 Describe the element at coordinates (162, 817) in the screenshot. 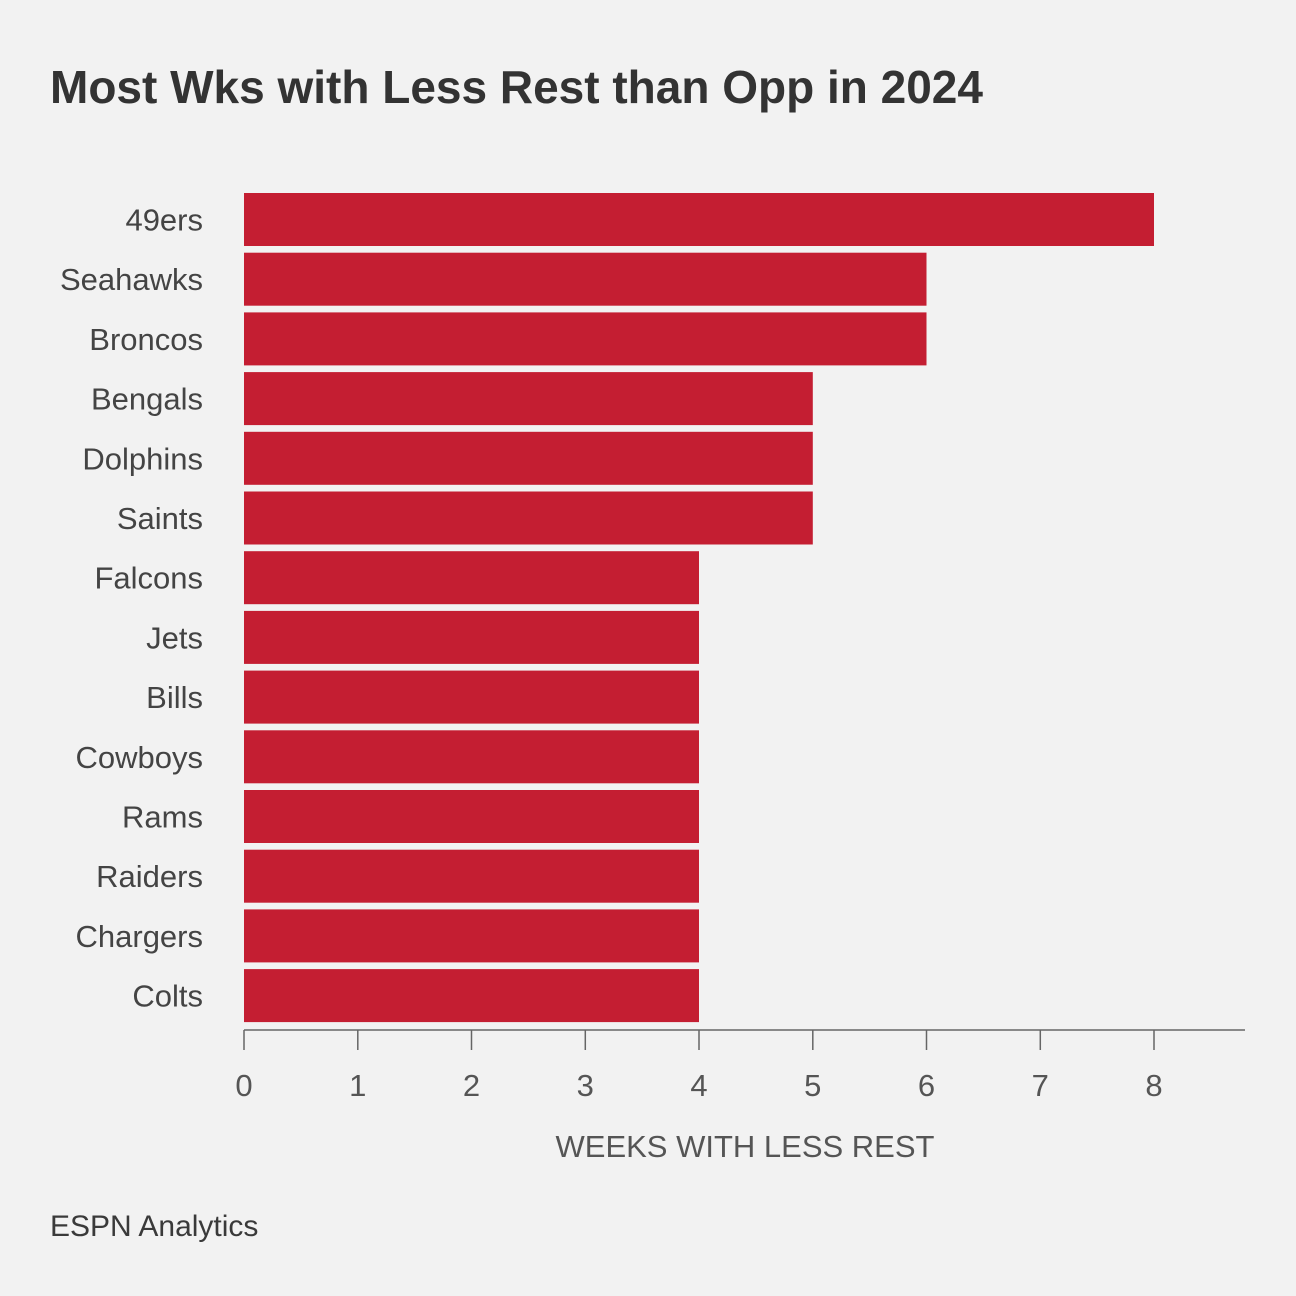

I see `category-label-rams: Rams` at that location.